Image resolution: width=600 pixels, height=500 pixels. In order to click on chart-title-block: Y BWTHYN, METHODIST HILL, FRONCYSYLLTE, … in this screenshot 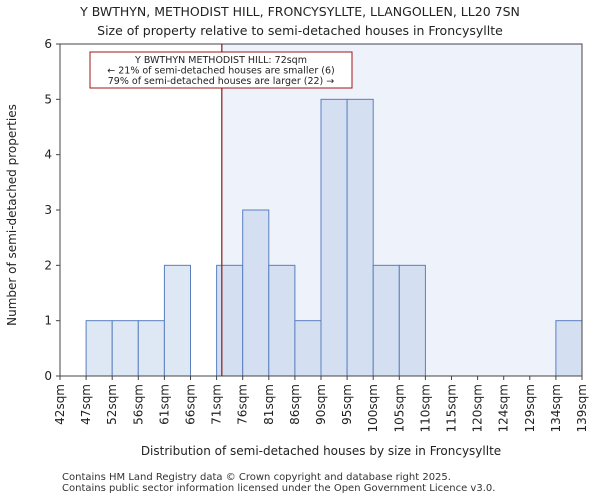, I will do `click(300, 21)`.